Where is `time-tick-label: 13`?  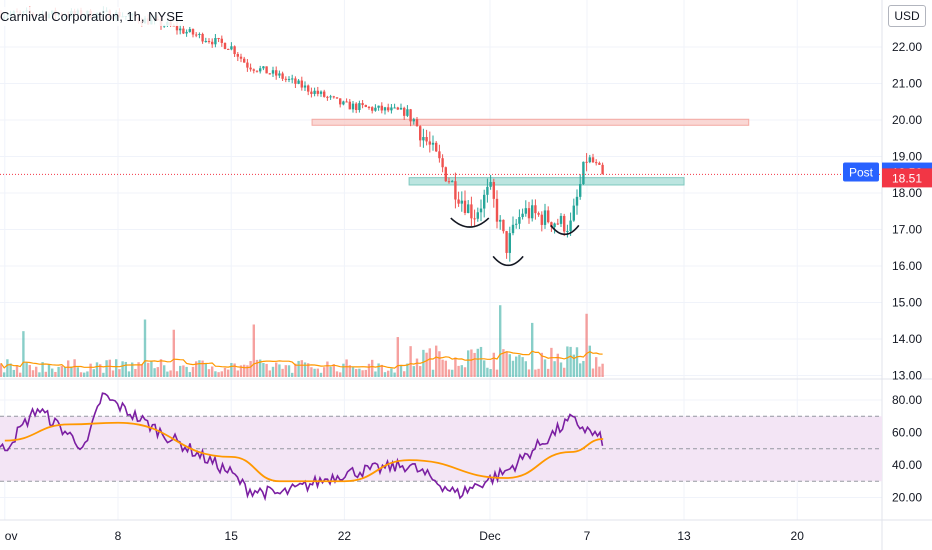 time-tick-label: 13 is located at coordinates (684, 536).